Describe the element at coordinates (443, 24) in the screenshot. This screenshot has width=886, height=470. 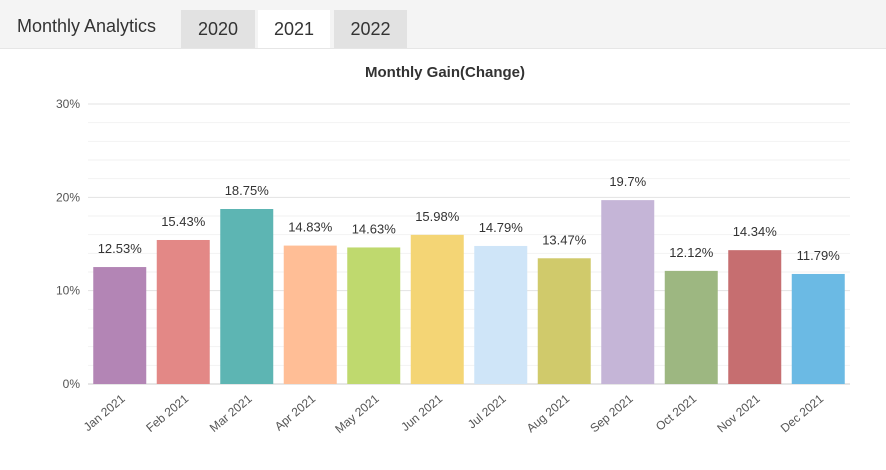
I see `analytics-header: Monthly Analytics 2020 2021 2022` at that location.